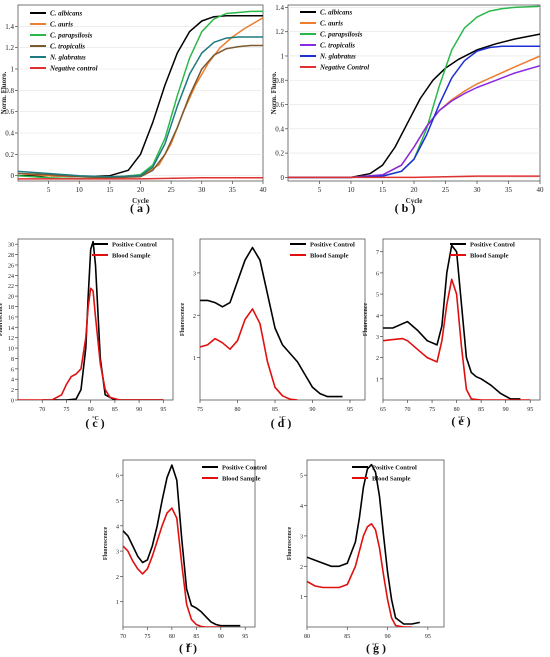 Image resolution: width=550 pixels, height=657 pixels. Describe the element at coordinates (282, 418) in the screenshot. I see `x-axis-label: °C` at that location.